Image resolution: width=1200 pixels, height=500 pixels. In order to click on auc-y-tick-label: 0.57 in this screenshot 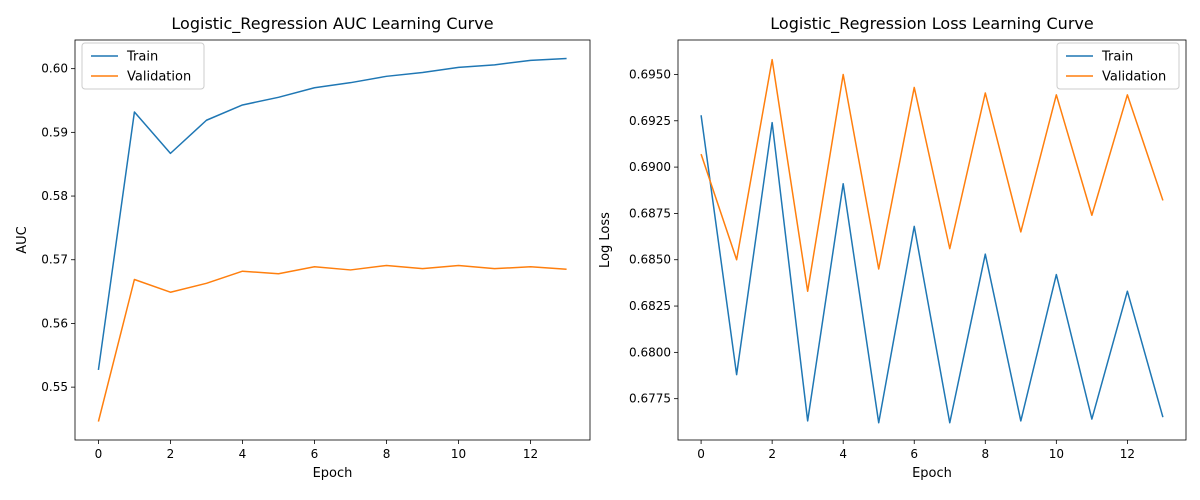, I will do `click(54, 260)`.